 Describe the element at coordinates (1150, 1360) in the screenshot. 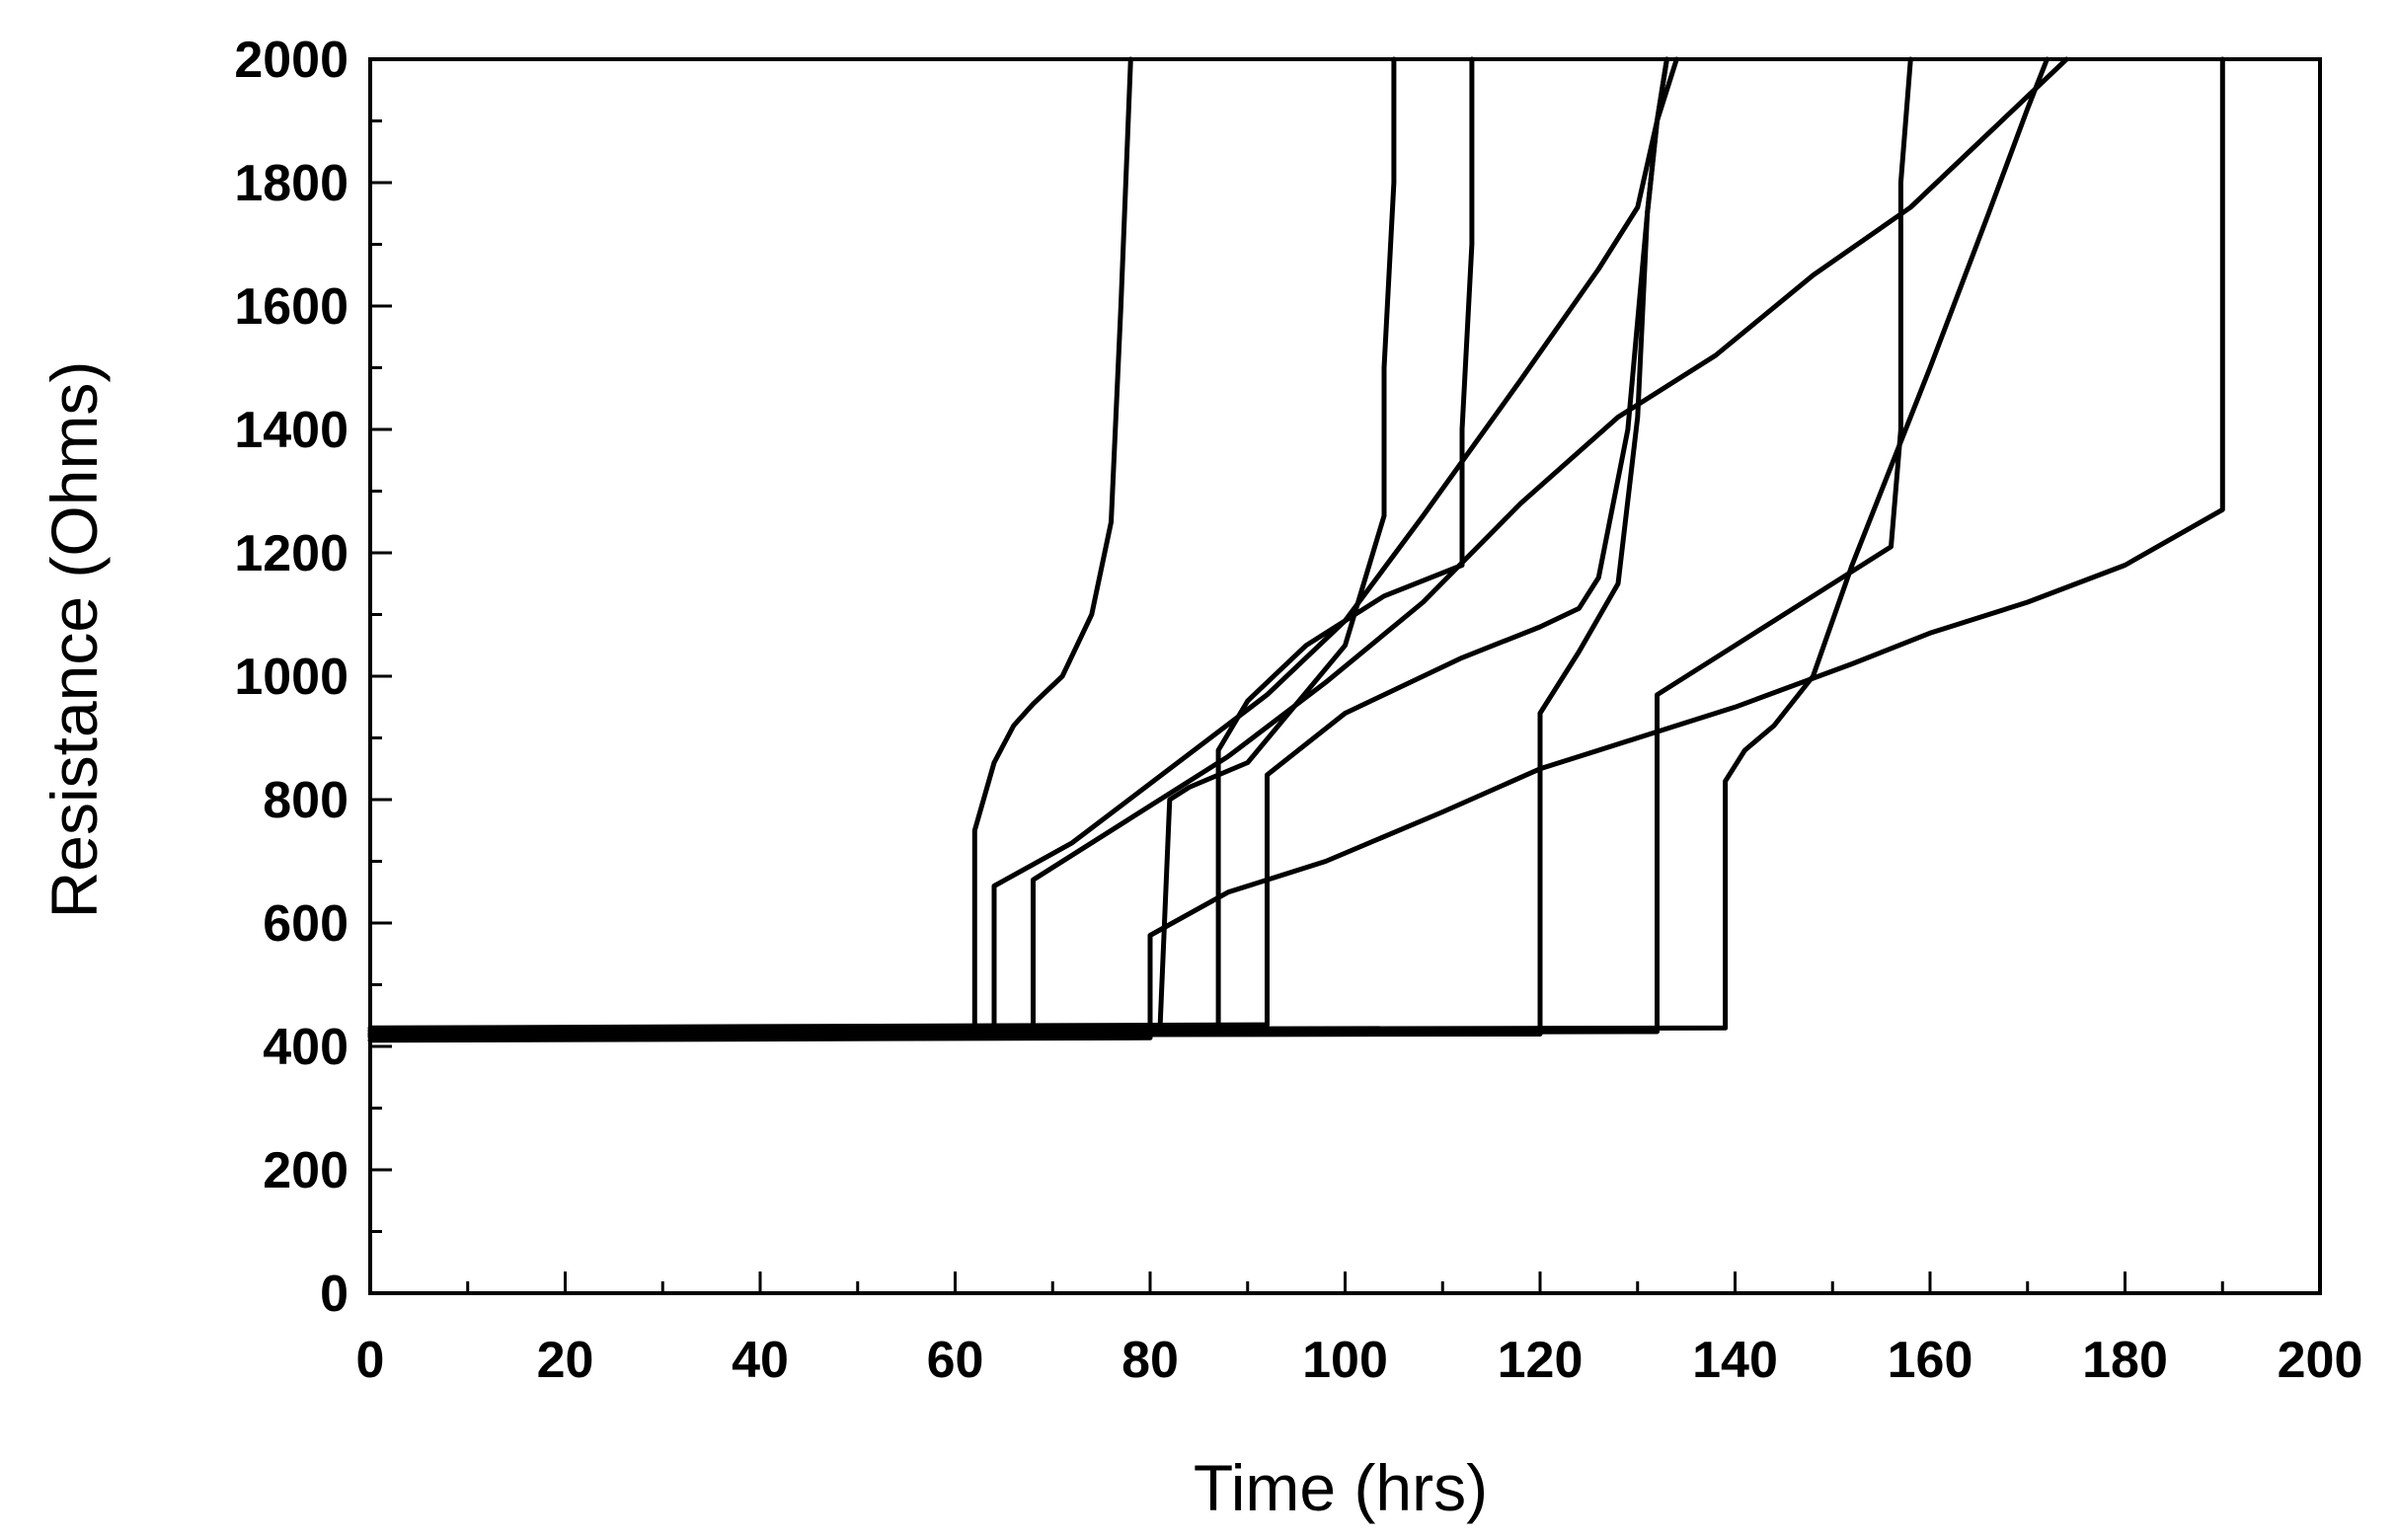

I see `x-tick-label: 80` at that location.